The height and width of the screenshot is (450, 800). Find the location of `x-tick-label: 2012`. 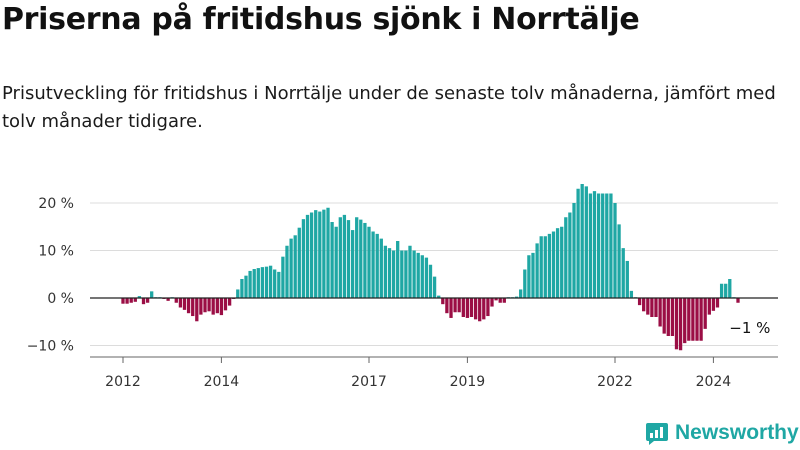

x-tick-label: 2012 is located at coordinates (123, 382).